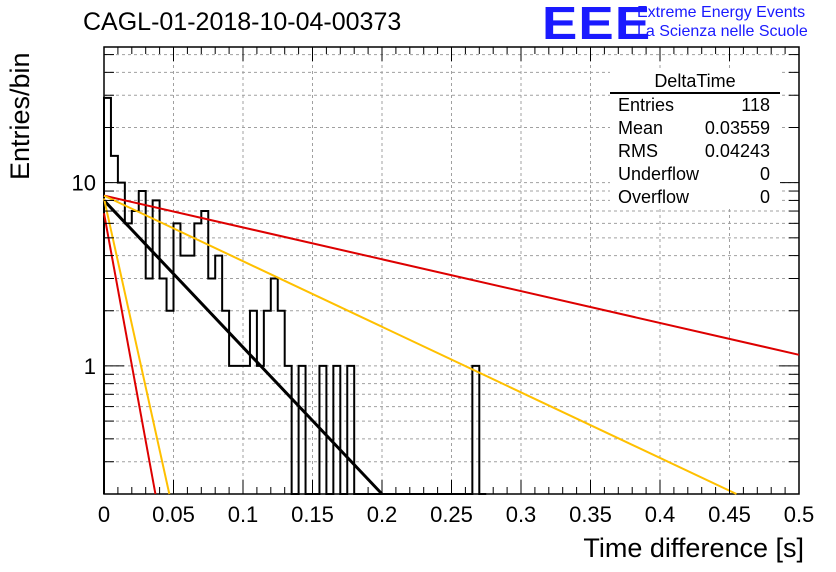 Image resolution: width=836 pixels, height=572 pixels. What do you see at coordinates (659, 174) in the screenshot?
I see `stats-label: Underflow` at bounding box center [659, 174].